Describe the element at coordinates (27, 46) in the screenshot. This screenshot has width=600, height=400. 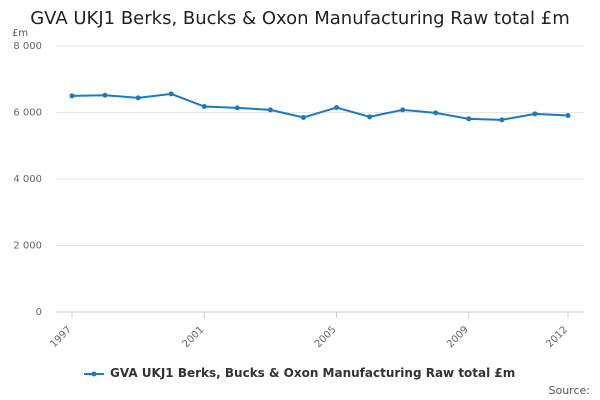
I see `y-tick-label: 8 000` at that location.